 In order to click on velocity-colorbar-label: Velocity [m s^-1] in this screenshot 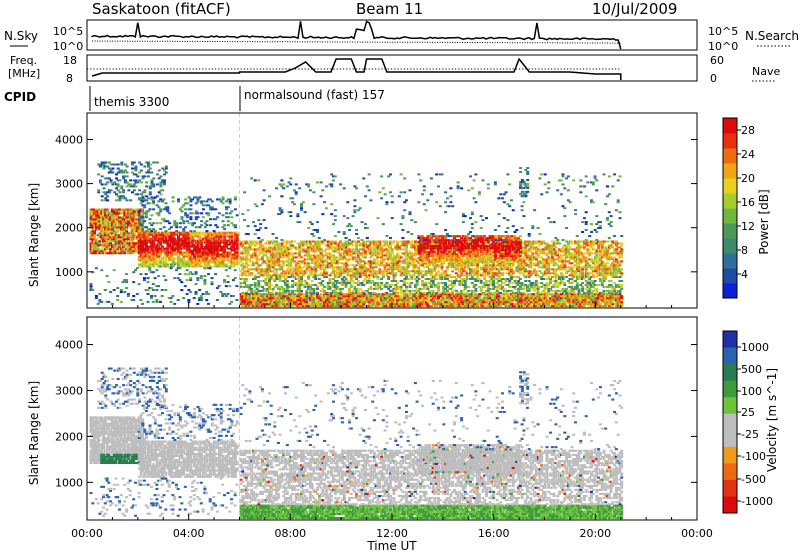, I will do `click(772, 420)`.